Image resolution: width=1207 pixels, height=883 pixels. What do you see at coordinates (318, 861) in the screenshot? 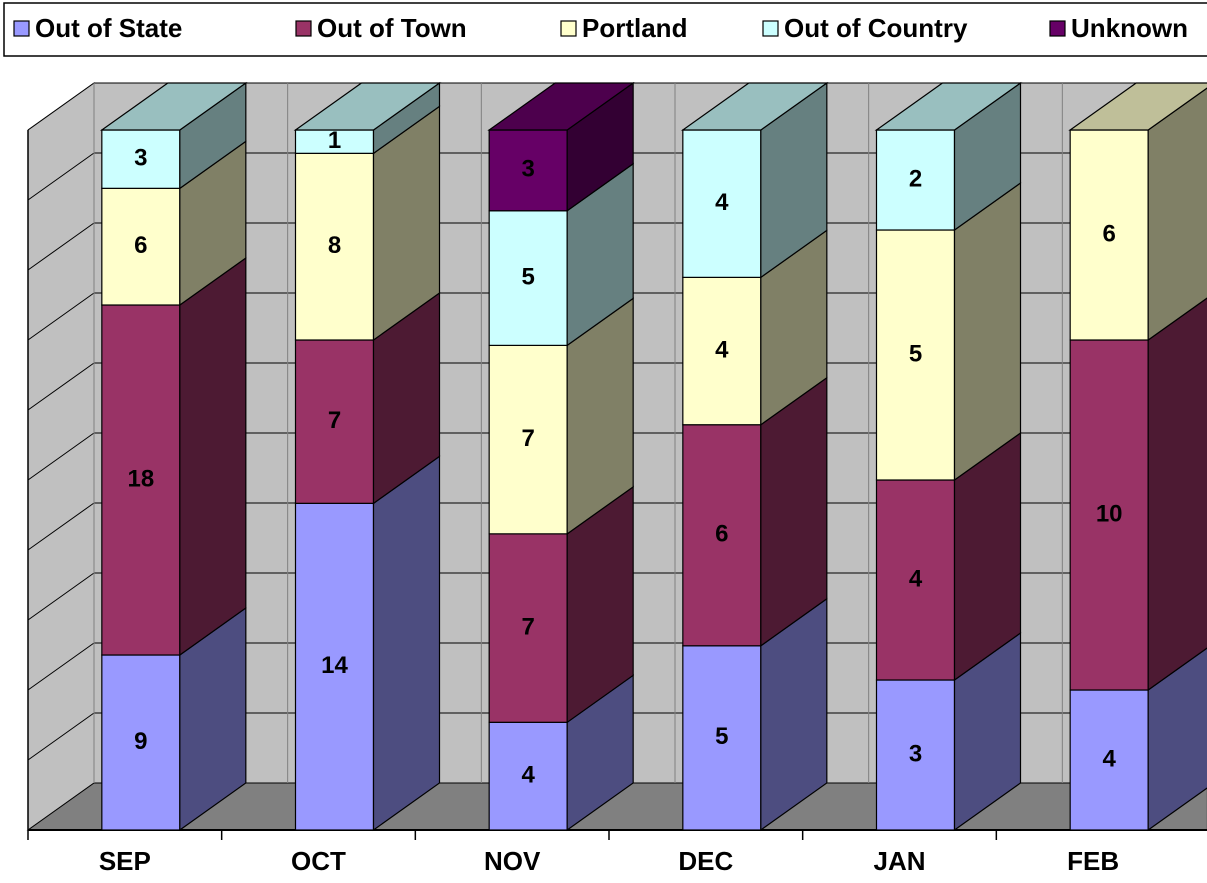
I see `x-tick-label: OCT` at bounding box center [318, 861].